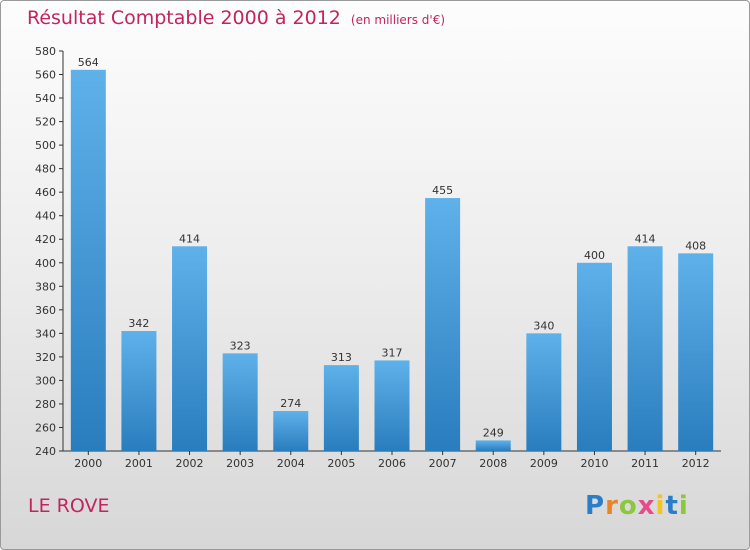 This screenshot has width=750, height=550. I want to click on x-tick-label: 2005, so click(341, 463).